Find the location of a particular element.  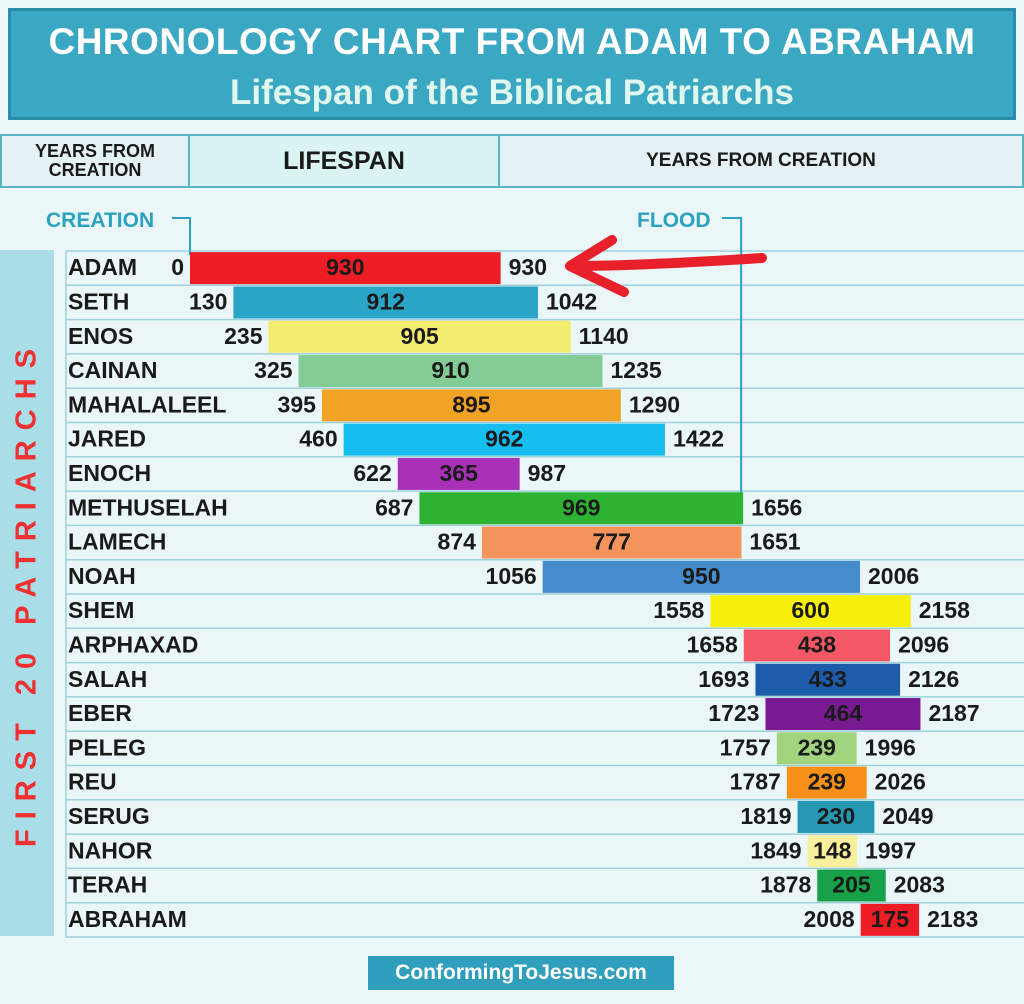

birth-year-label: 130 is located at coordinates (208, 302).